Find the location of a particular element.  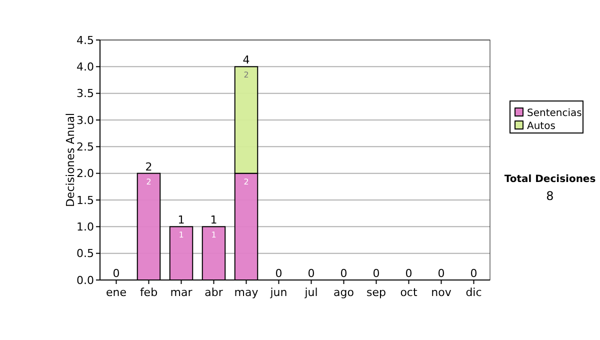

x-tick-label: oct is located at coordinates (409, 292).